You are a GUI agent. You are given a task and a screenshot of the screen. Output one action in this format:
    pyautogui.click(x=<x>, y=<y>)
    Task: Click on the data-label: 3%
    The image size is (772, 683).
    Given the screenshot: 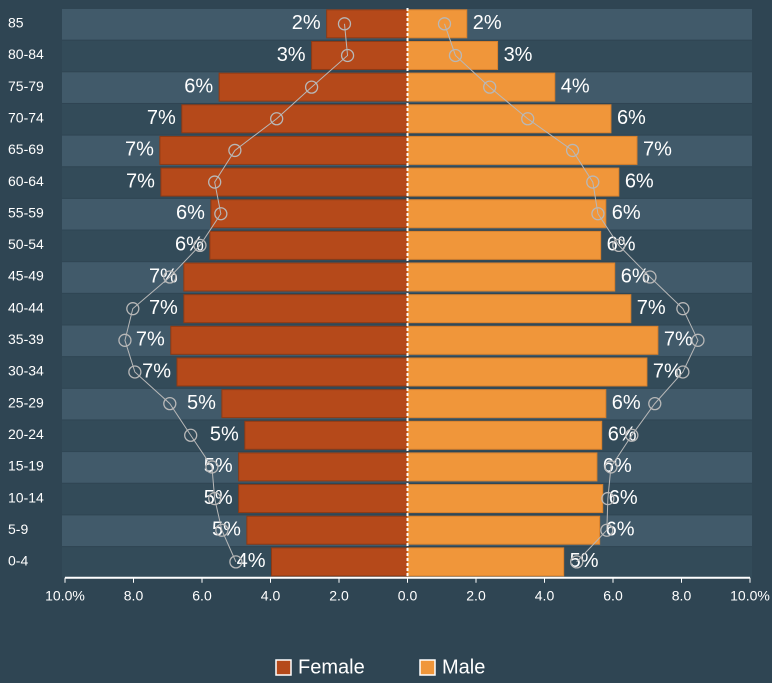 What is the action you would take?
    pyautogui.click(x=518, y=55)
    